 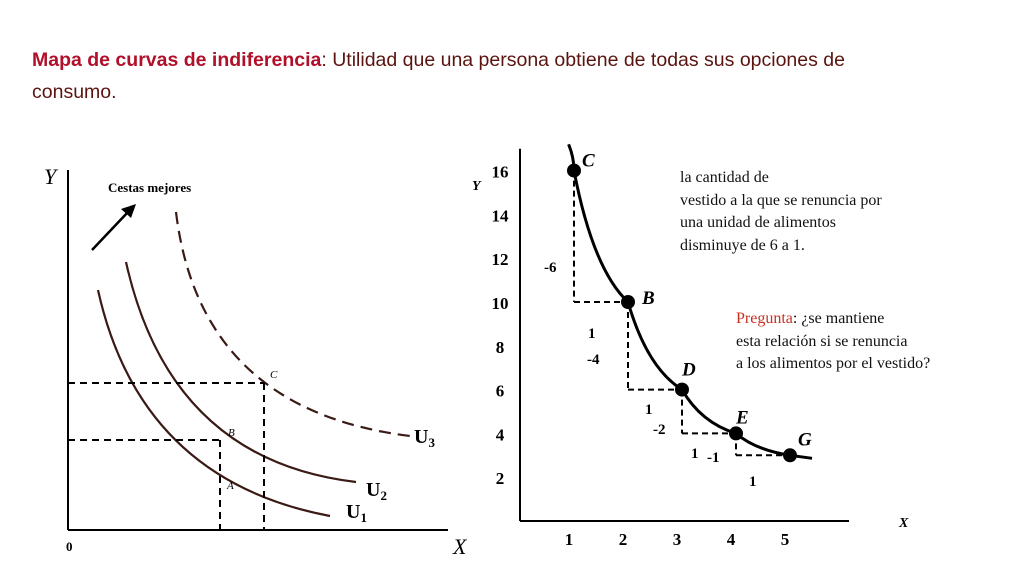 What do you see at coordinates (569, 539) in the screenshot?
I see `x-tick-label: 1` at bounding box center [569, 539].